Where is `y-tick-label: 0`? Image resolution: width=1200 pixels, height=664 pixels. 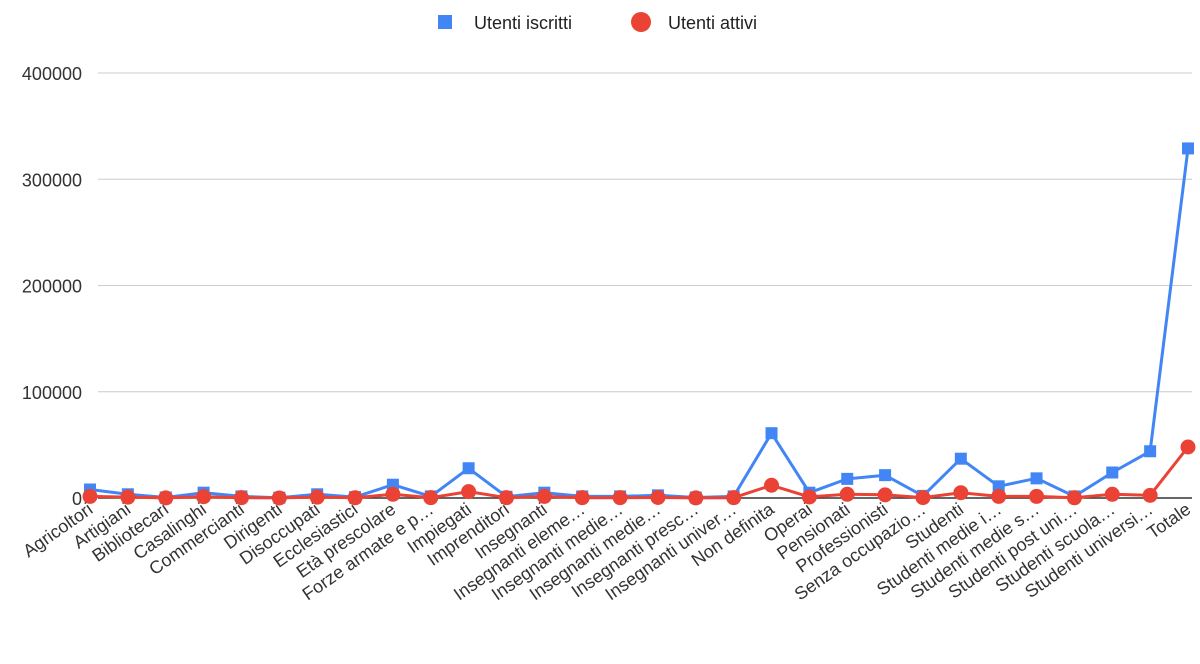
y-tick-label: 0 is located at coordinates (77, 499).